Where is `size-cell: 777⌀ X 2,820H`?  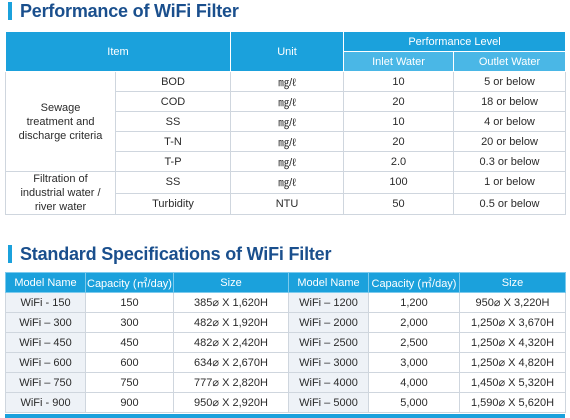
size-cell: 777⌀ X 2,820H is located at coordinates (231, 382).